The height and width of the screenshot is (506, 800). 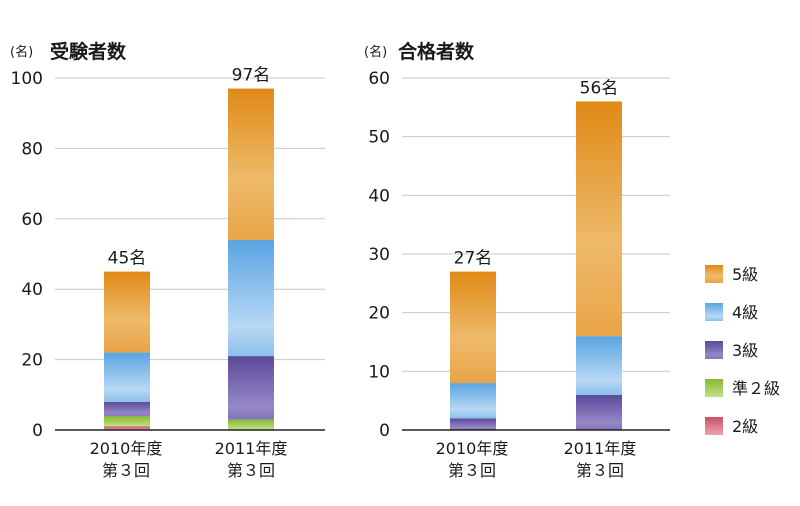 I want to click on passers-totals: 27名 56名, so click(x=536, y=173).